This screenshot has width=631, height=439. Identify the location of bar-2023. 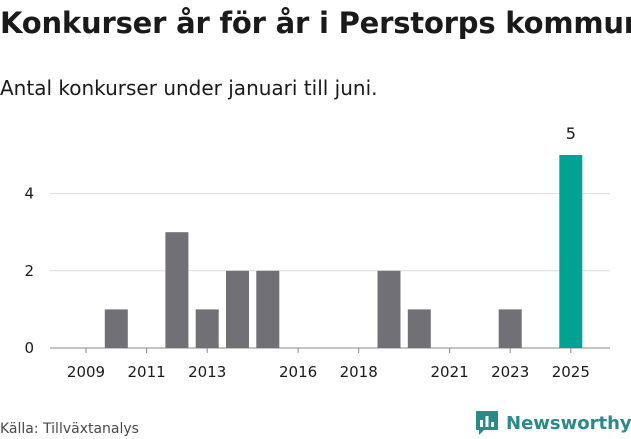
(510, 328).